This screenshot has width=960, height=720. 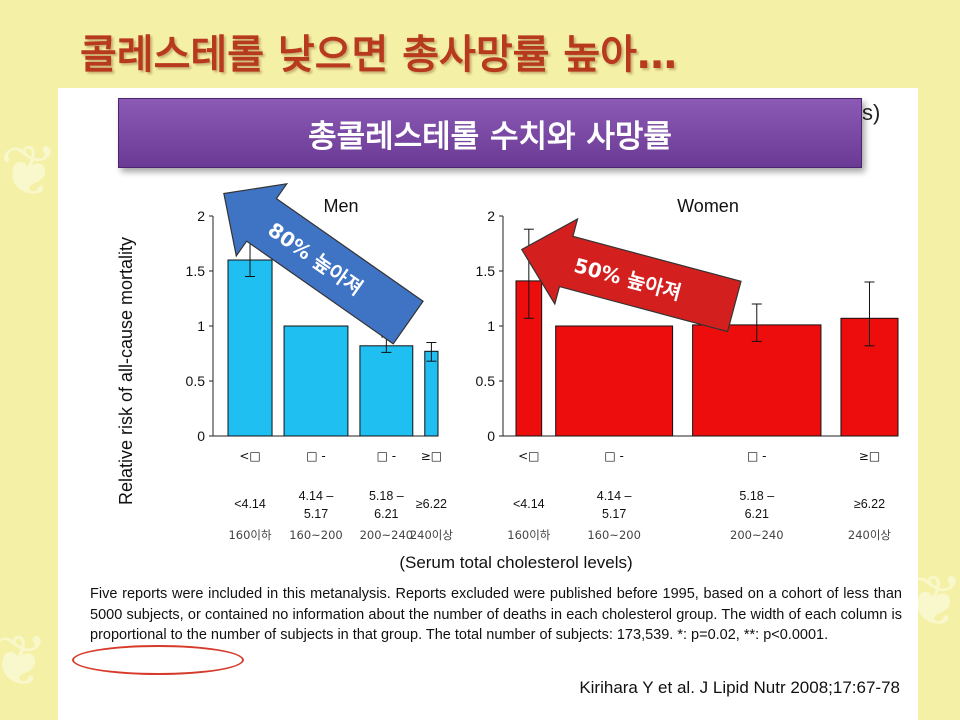 What do you see at coordinates (871, 112) in the screenshot?
I see `banner-overflow-text: s)` at bounding box center [871, 112].